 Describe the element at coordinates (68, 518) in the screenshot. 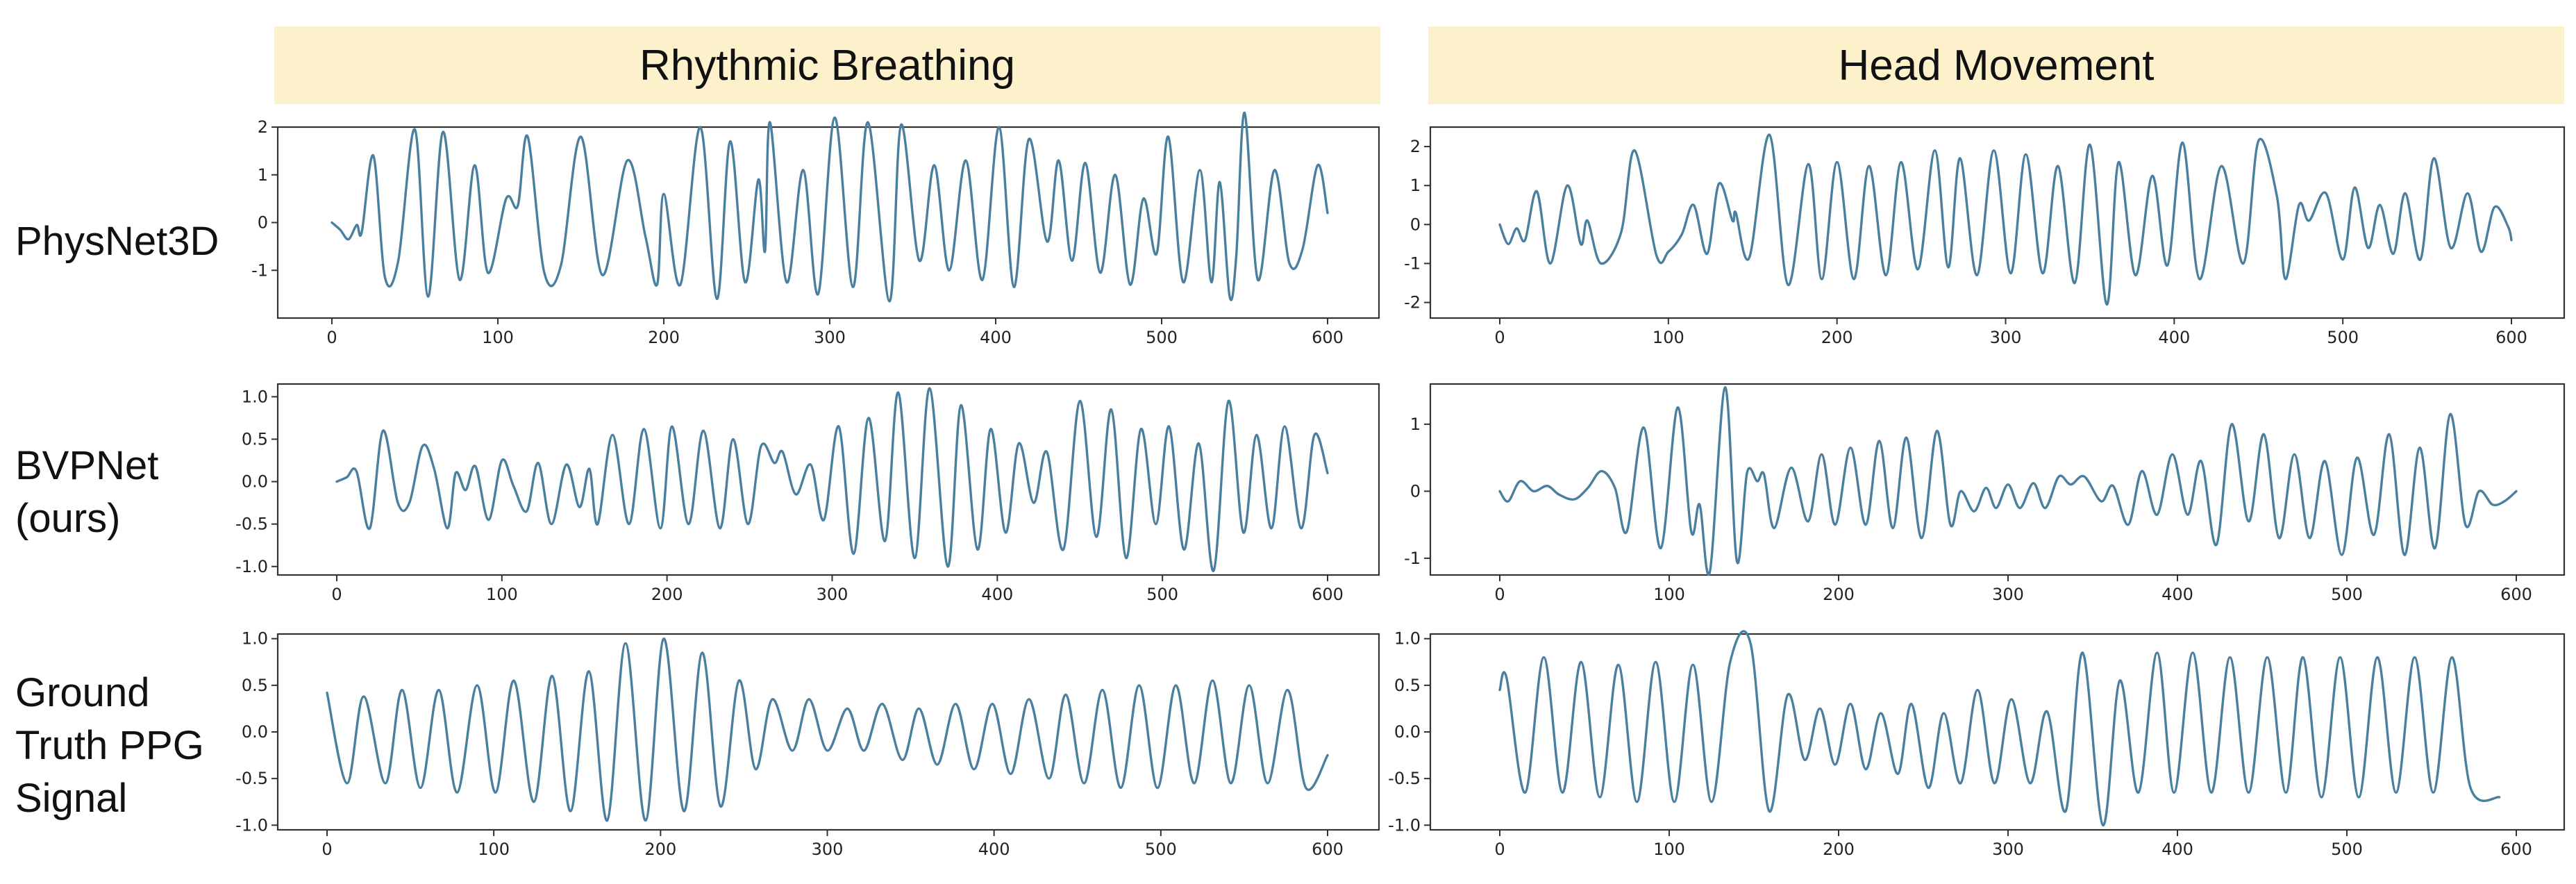

I see `row-label-line: (ours)` at that location.